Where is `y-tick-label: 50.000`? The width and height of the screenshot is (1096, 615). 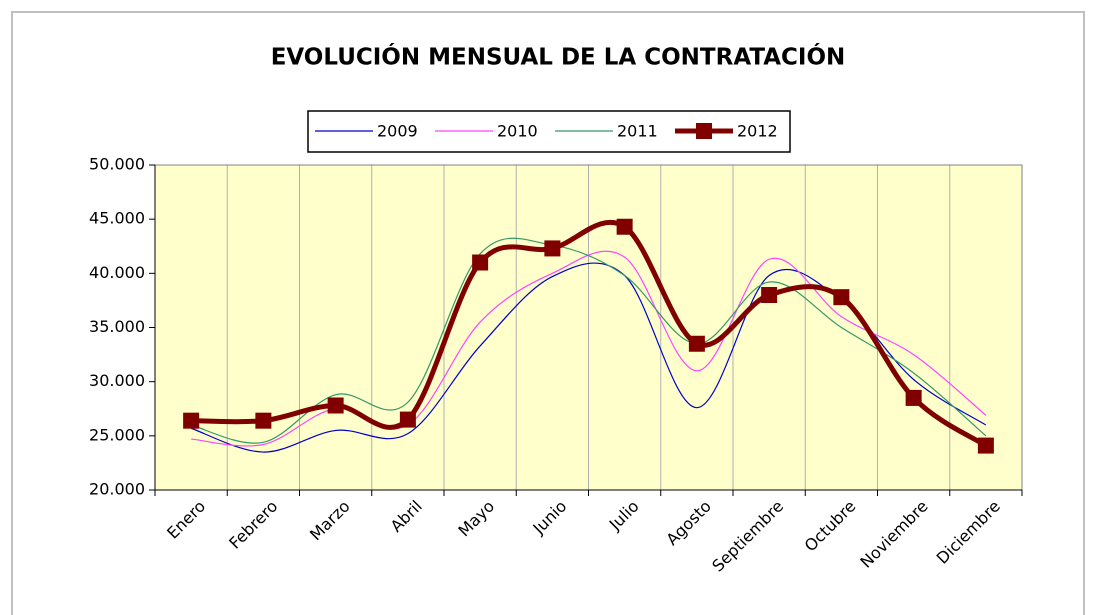 y-tick-label: 50.000 is located at coordinates (117, 164).